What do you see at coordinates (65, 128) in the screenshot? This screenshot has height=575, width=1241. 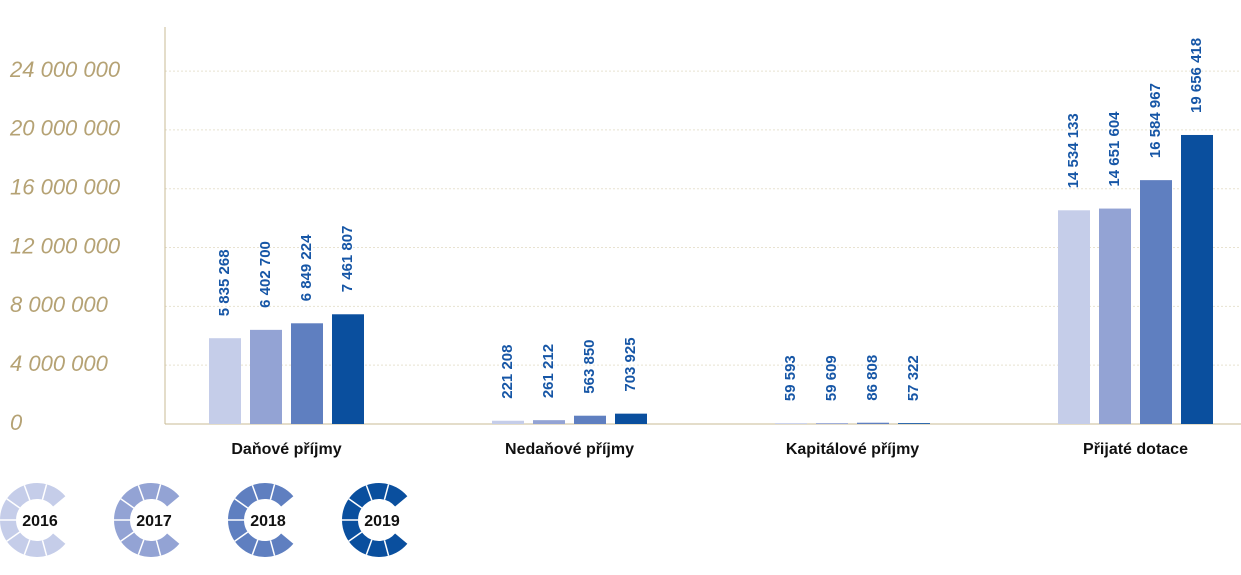 I see `y-tick-label: 20 000 000` at bounding box center [65, 128].